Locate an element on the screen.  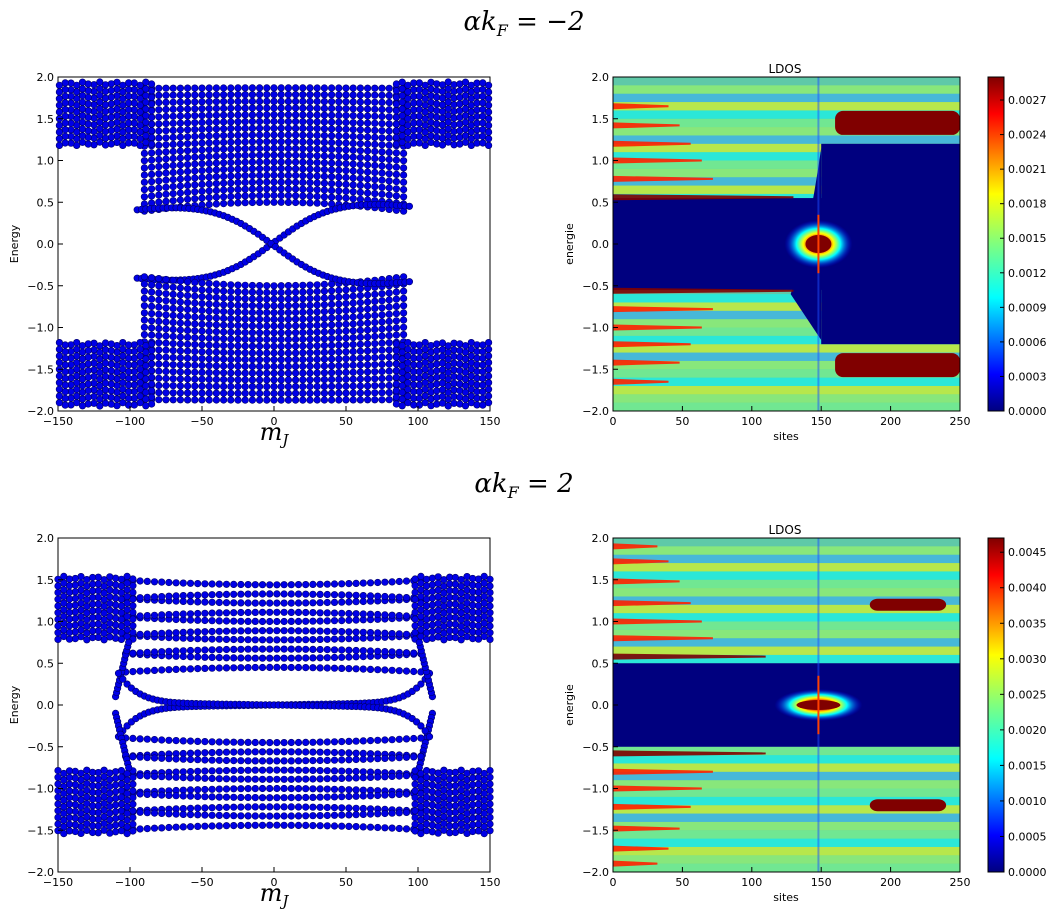
x-tick-label: 0 is located at coordinates (274, 421).